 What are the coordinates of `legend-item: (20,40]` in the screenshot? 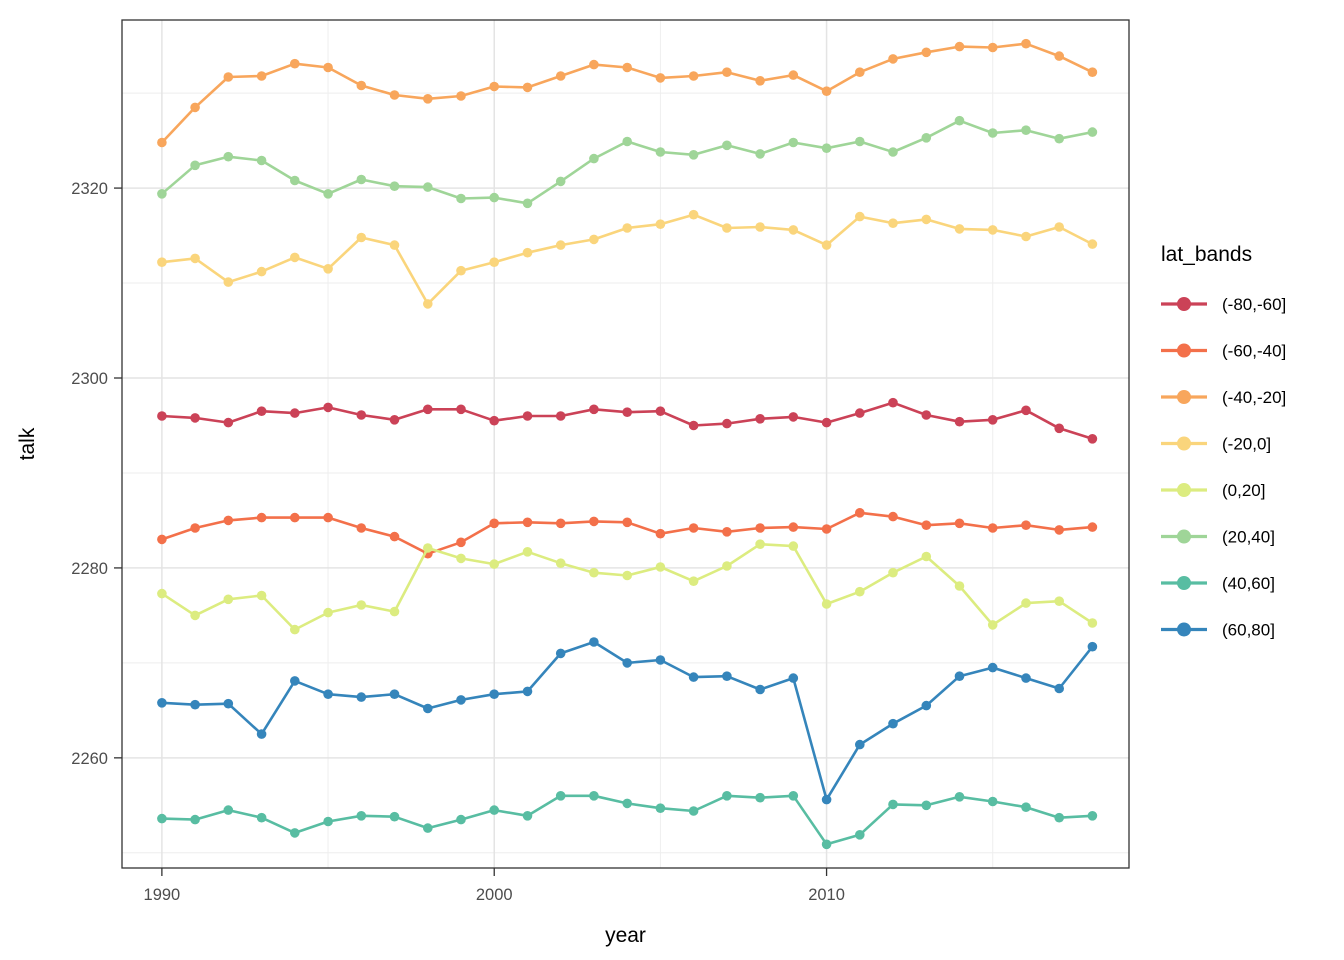 It's located at (1218, 537).